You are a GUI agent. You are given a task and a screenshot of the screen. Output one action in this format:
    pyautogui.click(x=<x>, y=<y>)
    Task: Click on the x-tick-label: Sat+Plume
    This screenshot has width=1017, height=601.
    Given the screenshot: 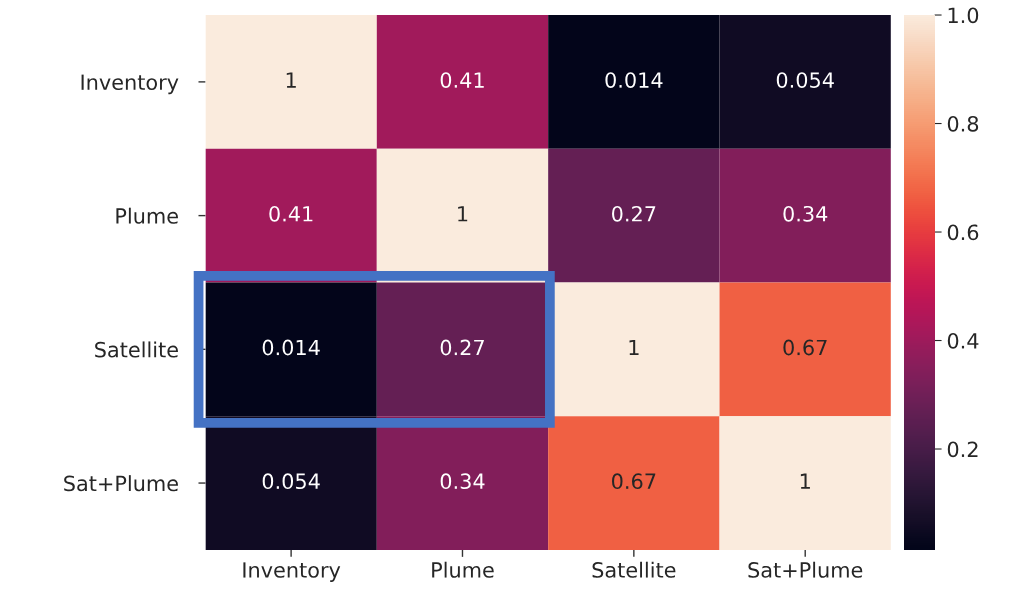 What is the action you would take?
    pyautogui.click(x=805, y=569)
    